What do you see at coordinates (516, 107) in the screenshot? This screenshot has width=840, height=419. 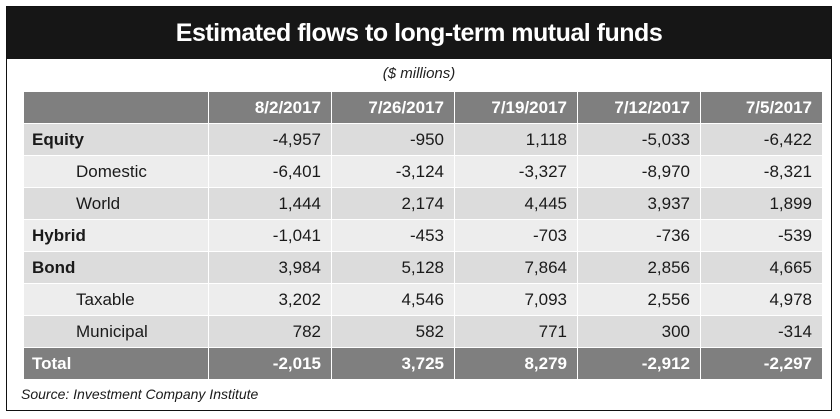 I see `column-header: 7/19/2017` at bounding box center [516, 107].